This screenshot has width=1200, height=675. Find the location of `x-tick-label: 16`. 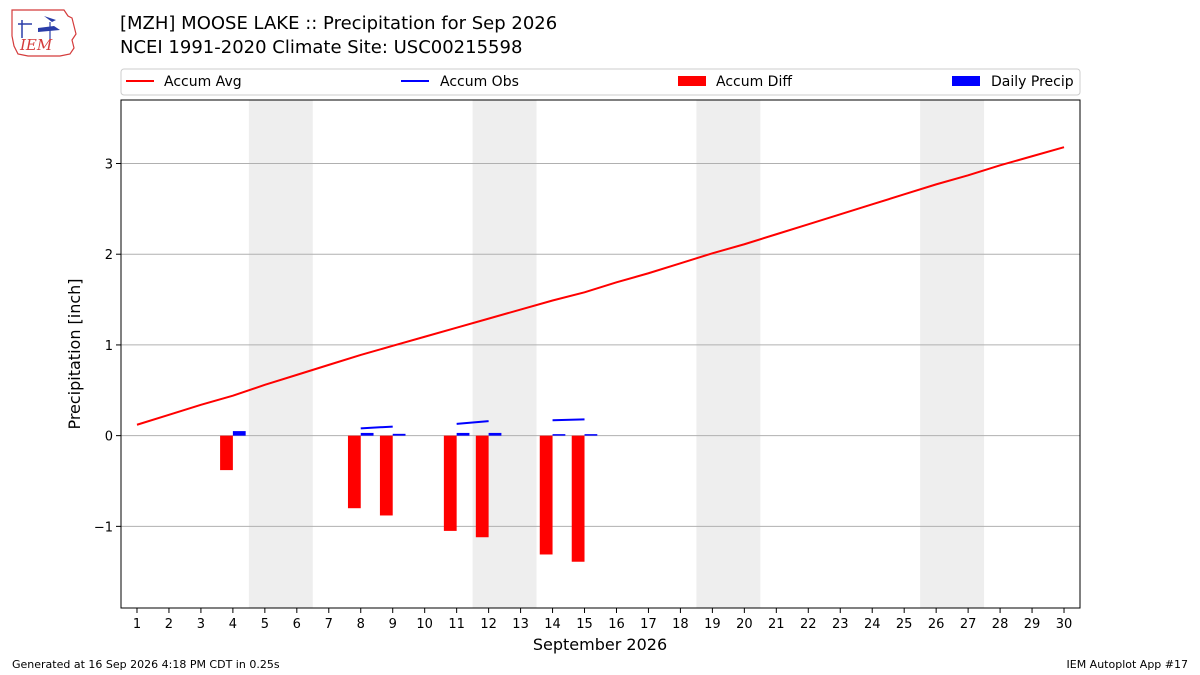

x-tick-label: 16 is located at coordinates (616, 624).